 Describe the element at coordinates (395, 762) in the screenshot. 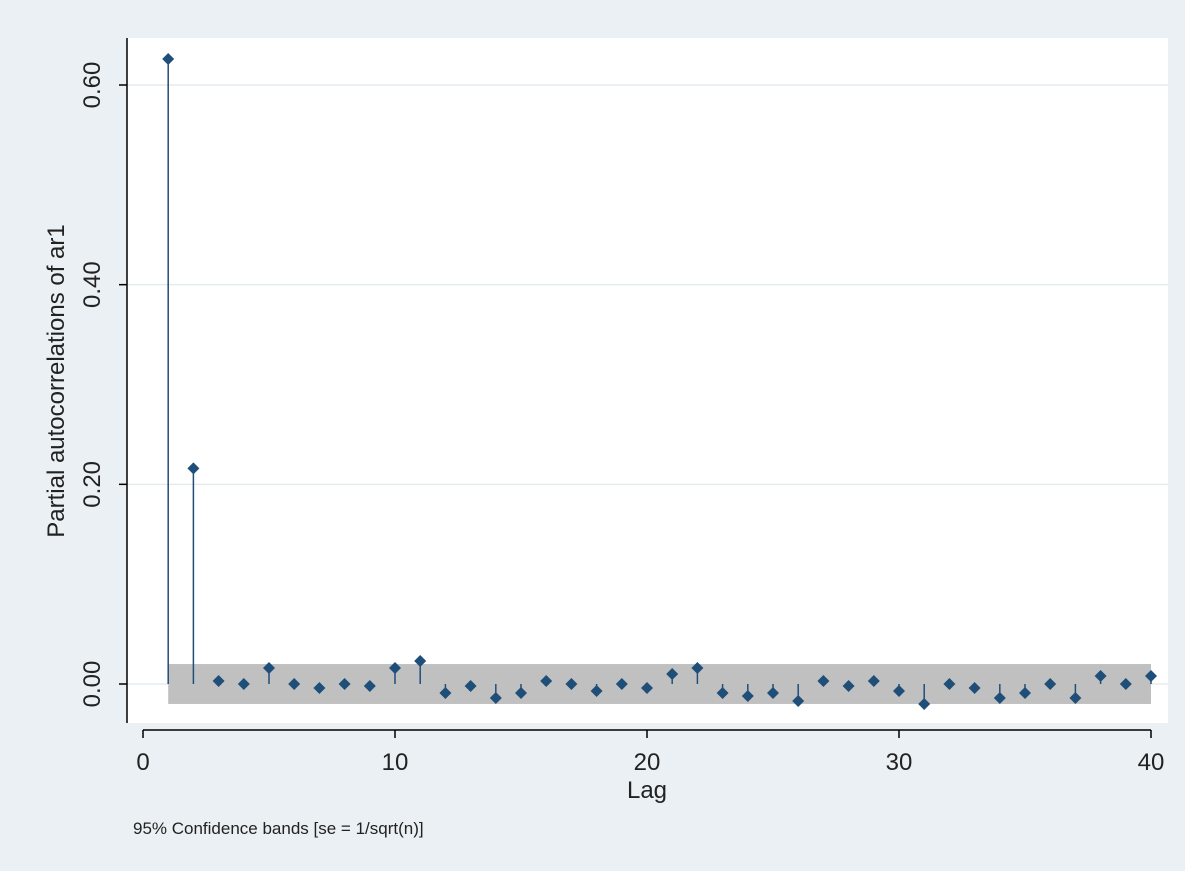

I see `x-tick-label: 10` at that location.